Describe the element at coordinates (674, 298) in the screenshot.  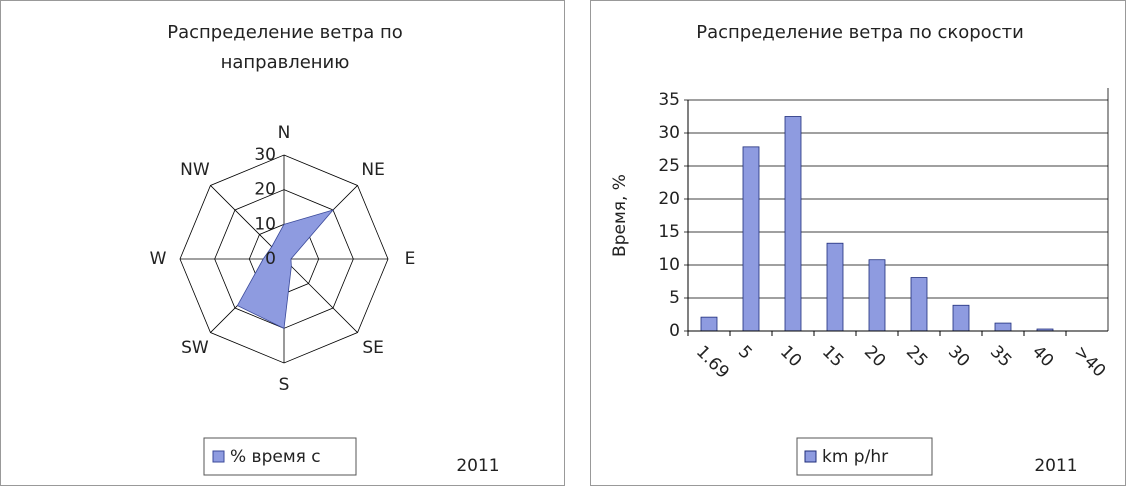
I see `y-tick-label: 5` at that location.